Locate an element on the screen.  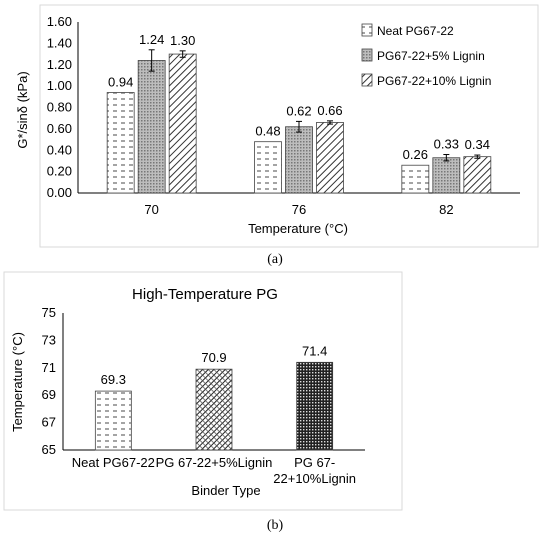
y-tick-label: 0.20 is located at coordinates (59, 171).